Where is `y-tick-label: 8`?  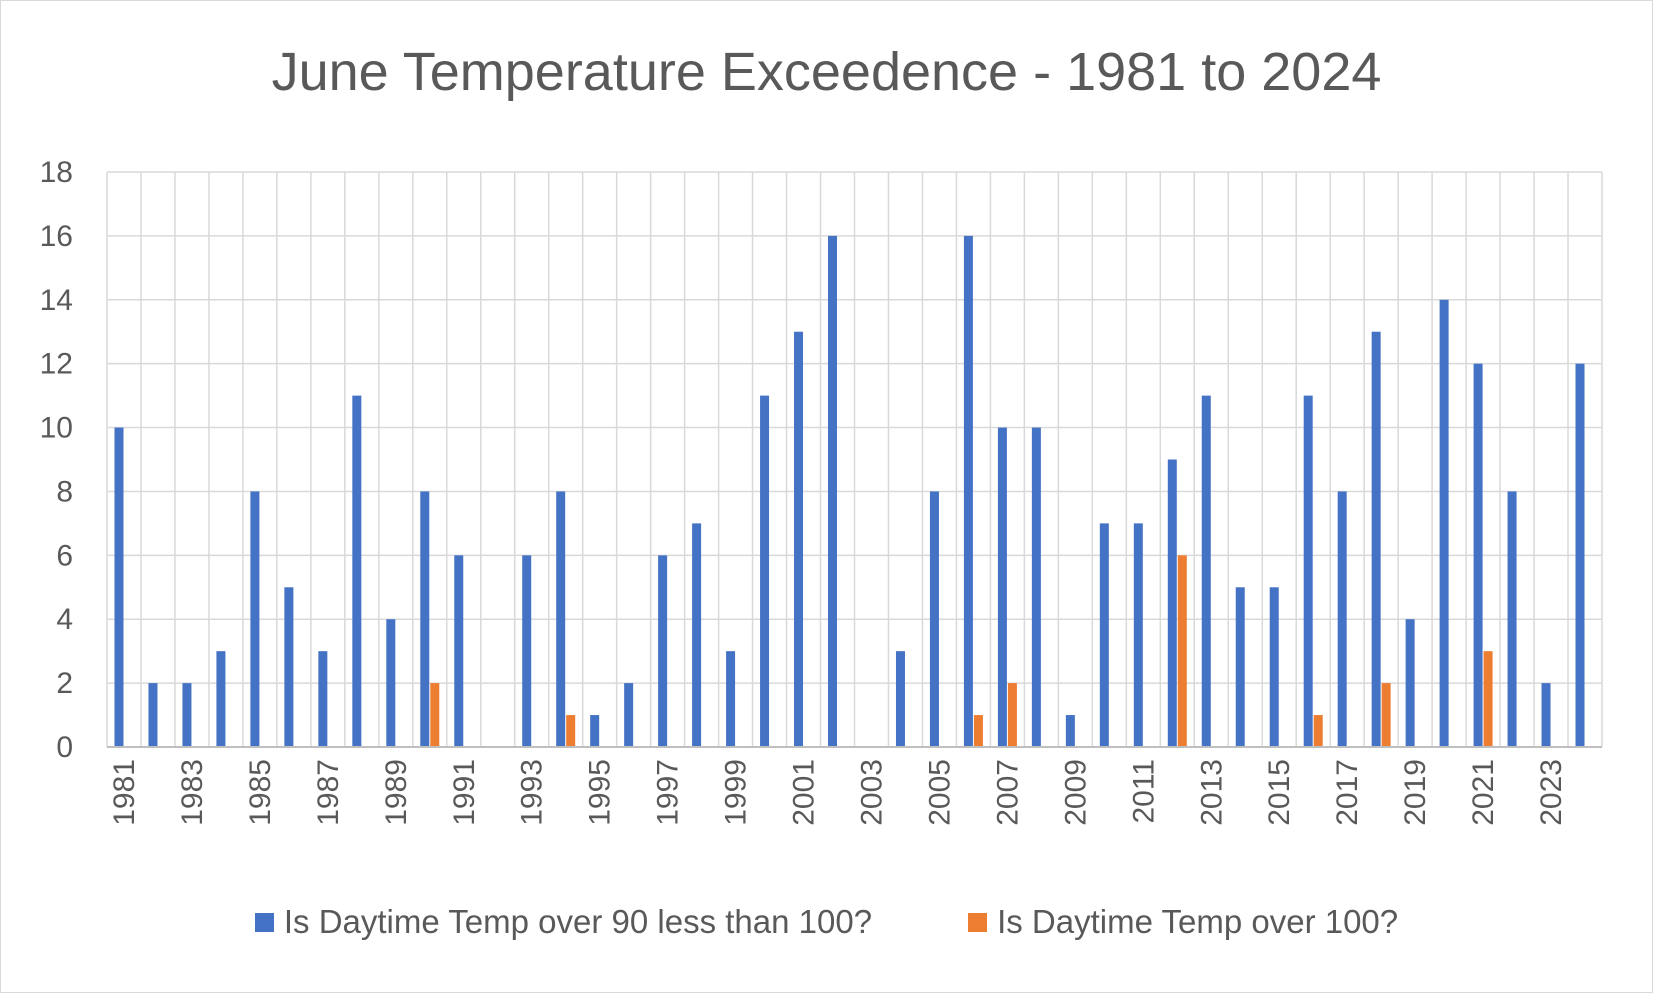
y-tick-label: 8 is located at coordinates (64, 491).